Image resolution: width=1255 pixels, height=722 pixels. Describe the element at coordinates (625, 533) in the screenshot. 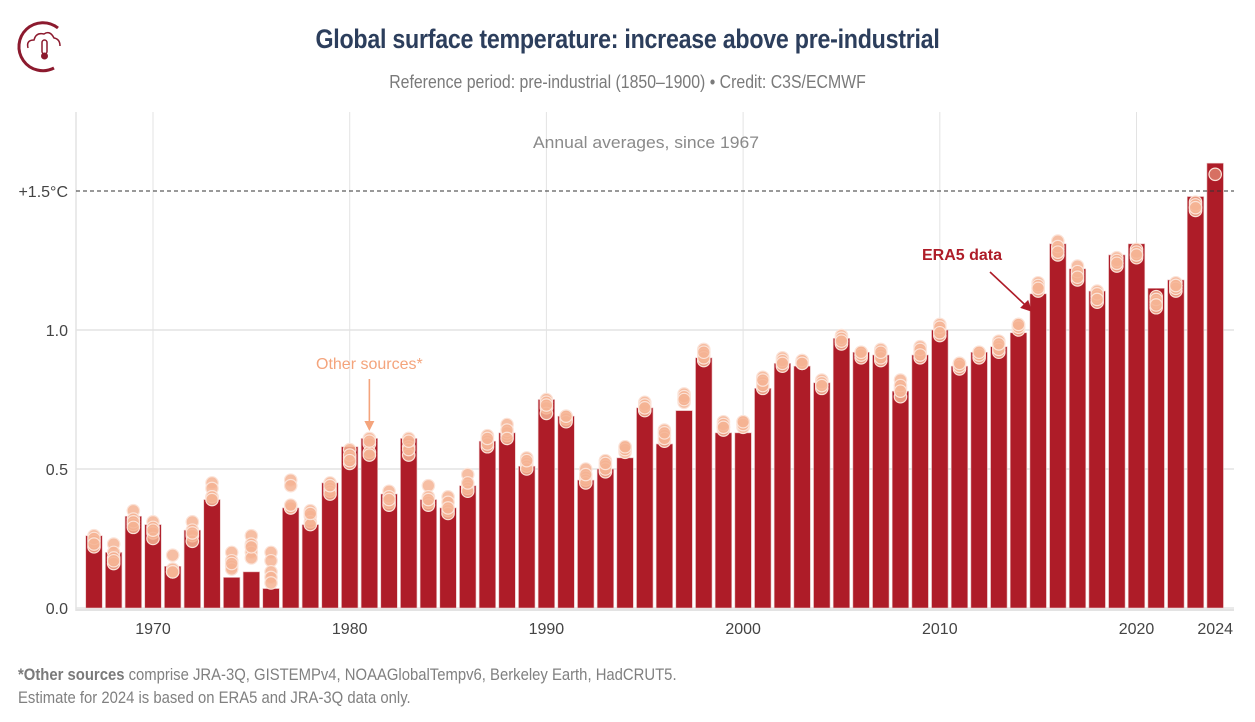

I see `bar-1994` at that location.